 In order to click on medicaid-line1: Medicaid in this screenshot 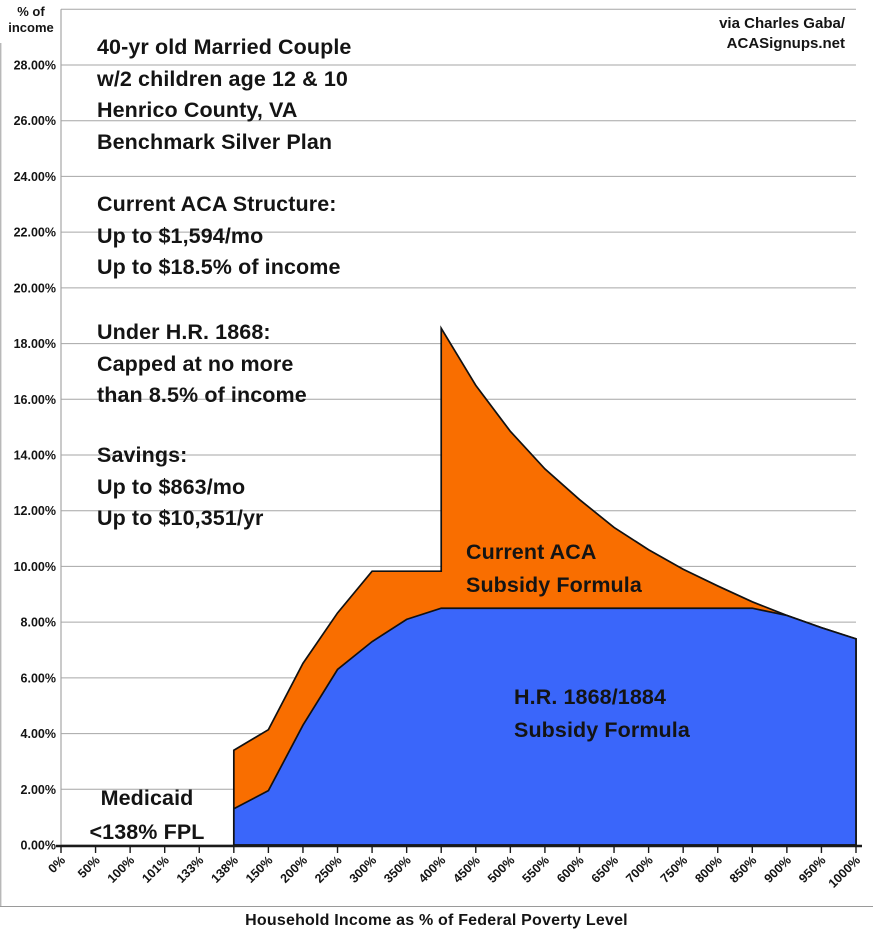, I will do `click(147, 798)`.